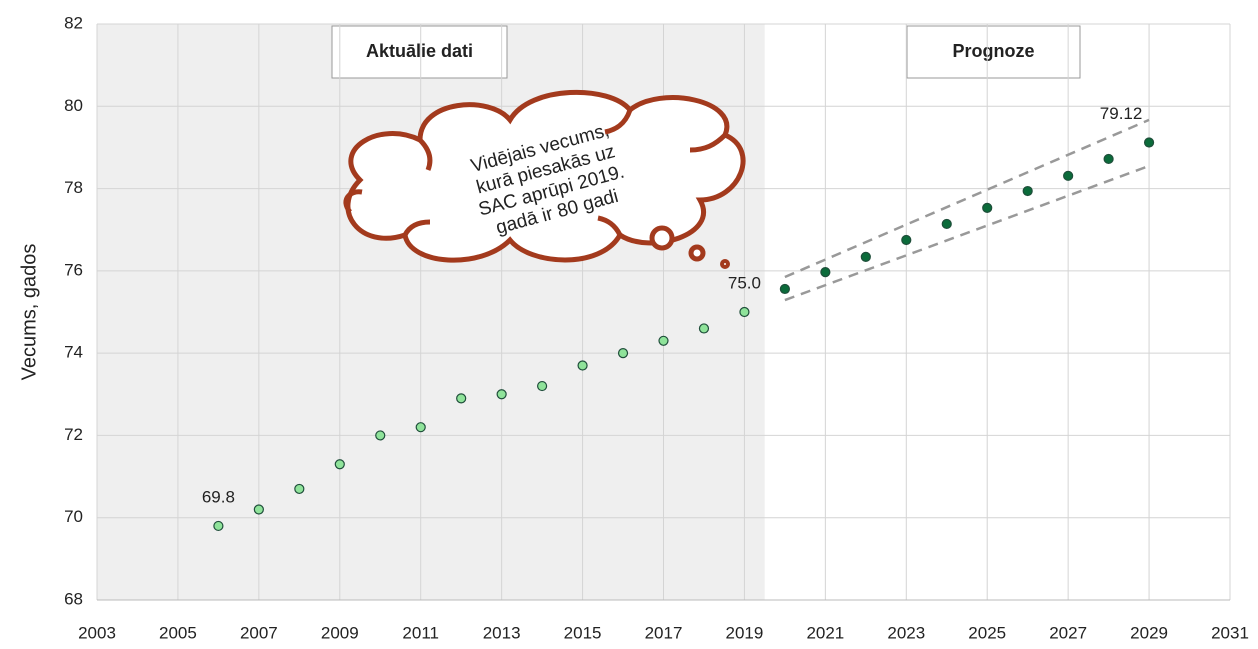 The width and height of the screenshot is (1258, 649). What do you see at coordinates (73, 269) in the screenshot?
I see `y-tick-label: 76` at bounding box center [73, 269].